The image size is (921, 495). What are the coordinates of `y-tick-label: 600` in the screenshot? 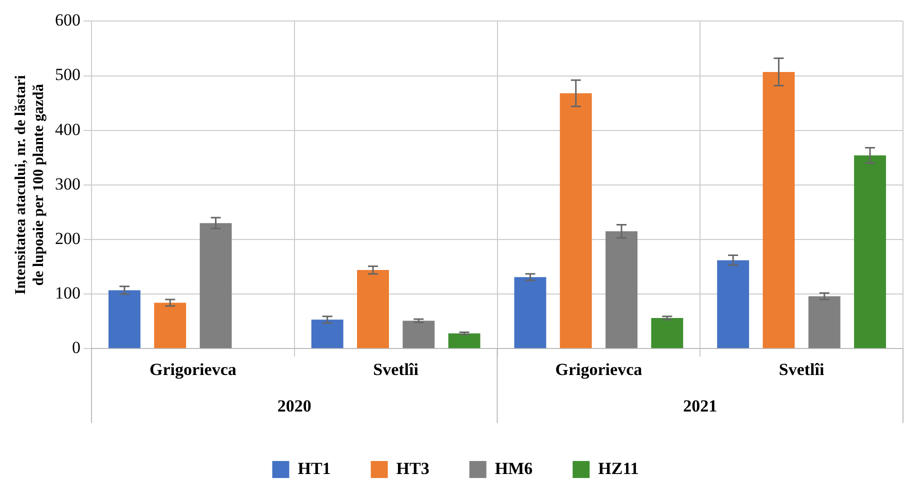 It's located at (67, 20).